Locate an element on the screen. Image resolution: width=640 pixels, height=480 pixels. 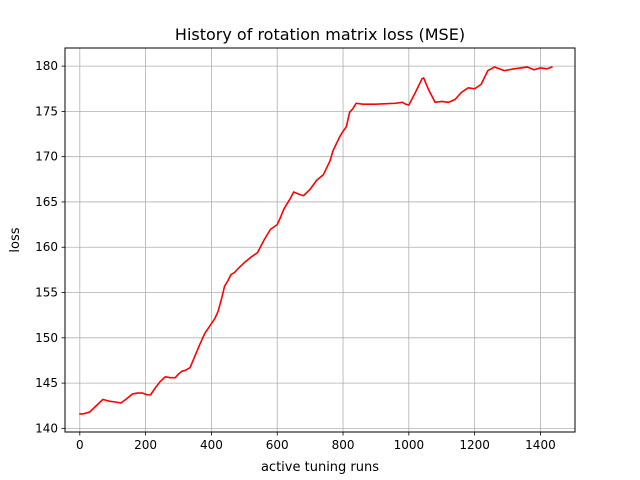
x-tick-label: 400 is located at coordinates (211, 445).